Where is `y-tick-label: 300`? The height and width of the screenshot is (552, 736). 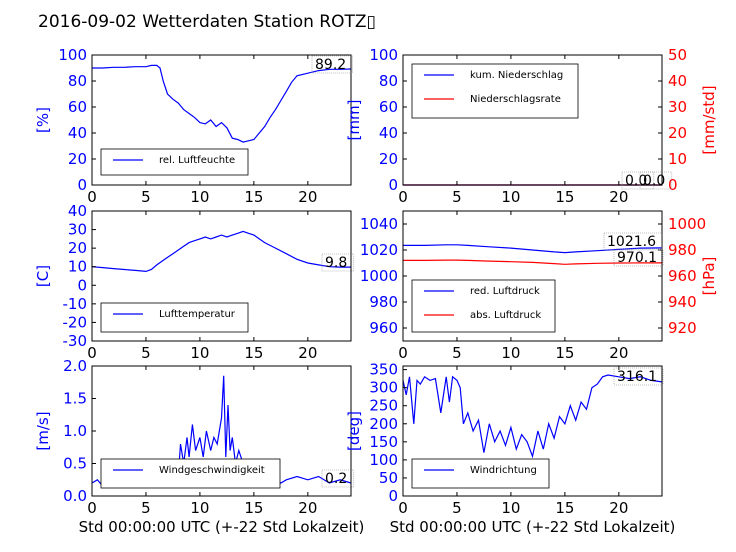
y-tick-label: 300 is located at coordinates (383, 388).